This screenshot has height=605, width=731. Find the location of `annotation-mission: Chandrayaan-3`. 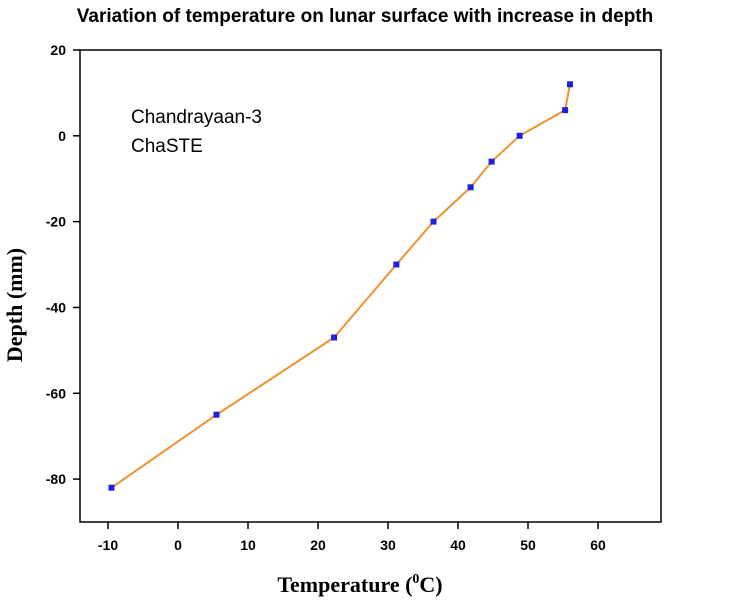

annotation-mission: Chandrayaan-3 is located at coordinates (196, 117).